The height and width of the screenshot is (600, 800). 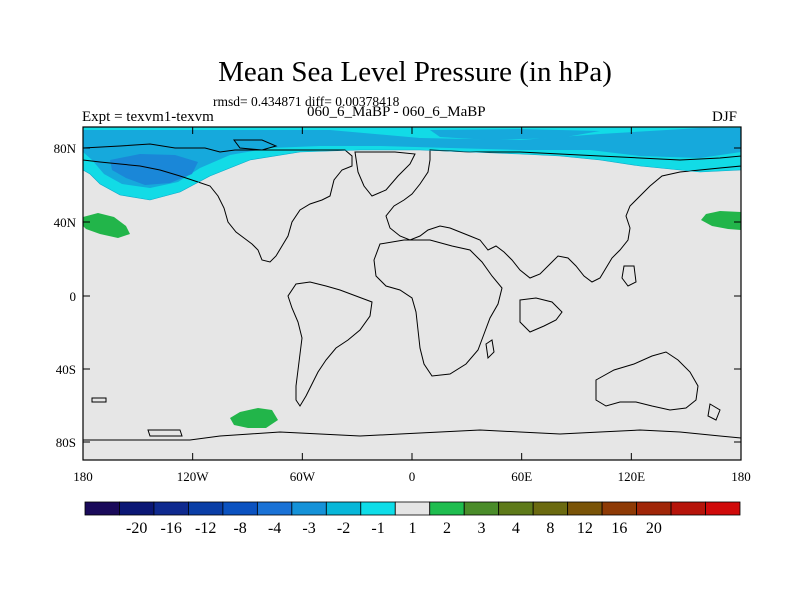 I want to click on coastline-maritime-asia, so click(x=541, y=315).